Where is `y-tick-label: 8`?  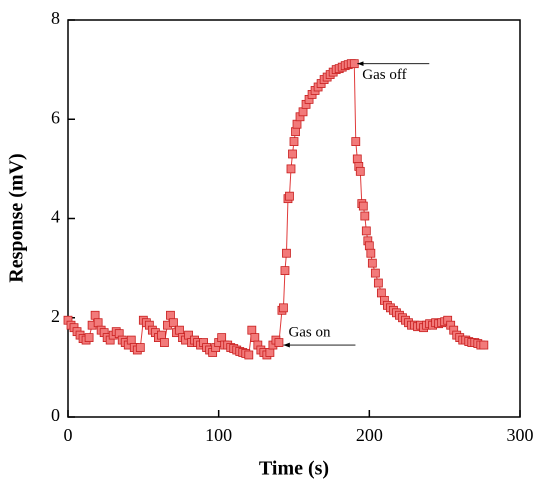 y-tick-label: 8 is located at coordinates (55, 18).